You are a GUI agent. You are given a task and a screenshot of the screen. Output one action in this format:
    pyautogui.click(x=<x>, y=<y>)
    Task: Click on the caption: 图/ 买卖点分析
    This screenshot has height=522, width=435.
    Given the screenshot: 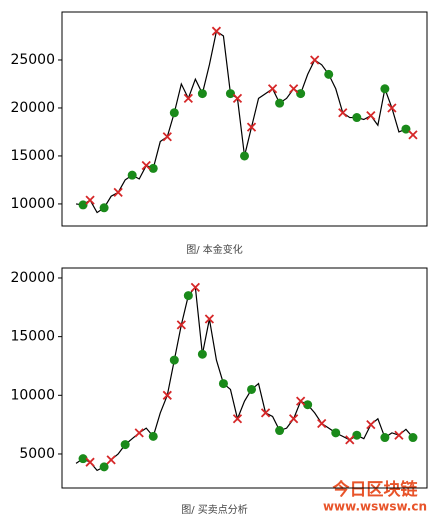 What is the action you would take?
    pyautogui.click(x=214, y=509)
    